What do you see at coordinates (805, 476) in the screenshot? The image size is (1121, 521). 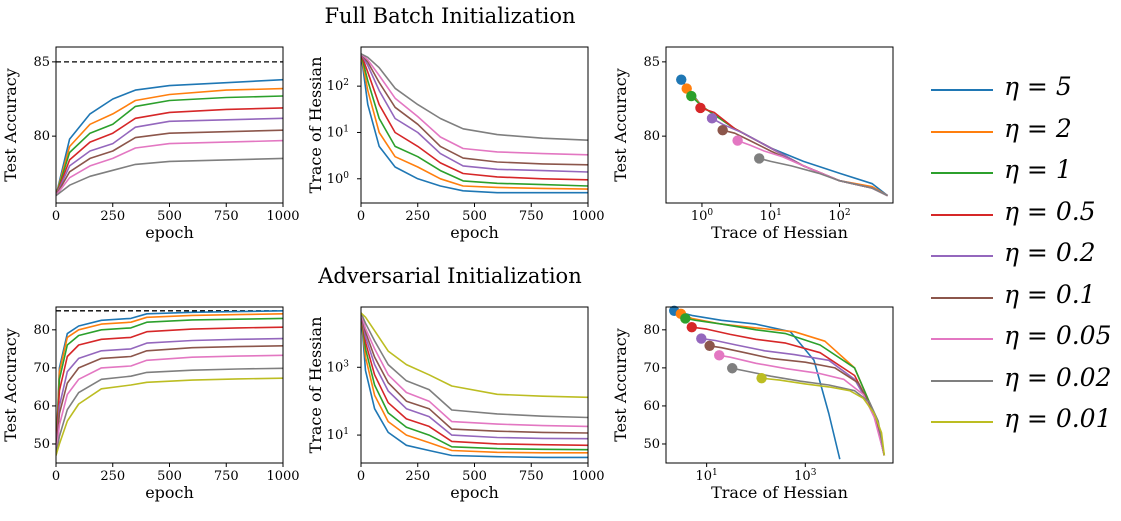 I see `x-tick-label: 10³` at bounding box center [805, 476].